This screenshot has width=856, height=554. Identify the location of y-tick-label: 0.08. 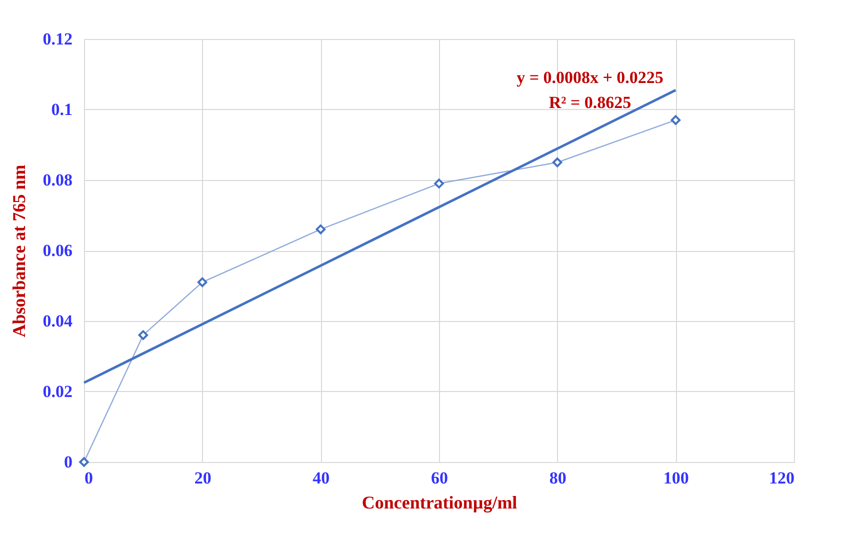
(57, 180).